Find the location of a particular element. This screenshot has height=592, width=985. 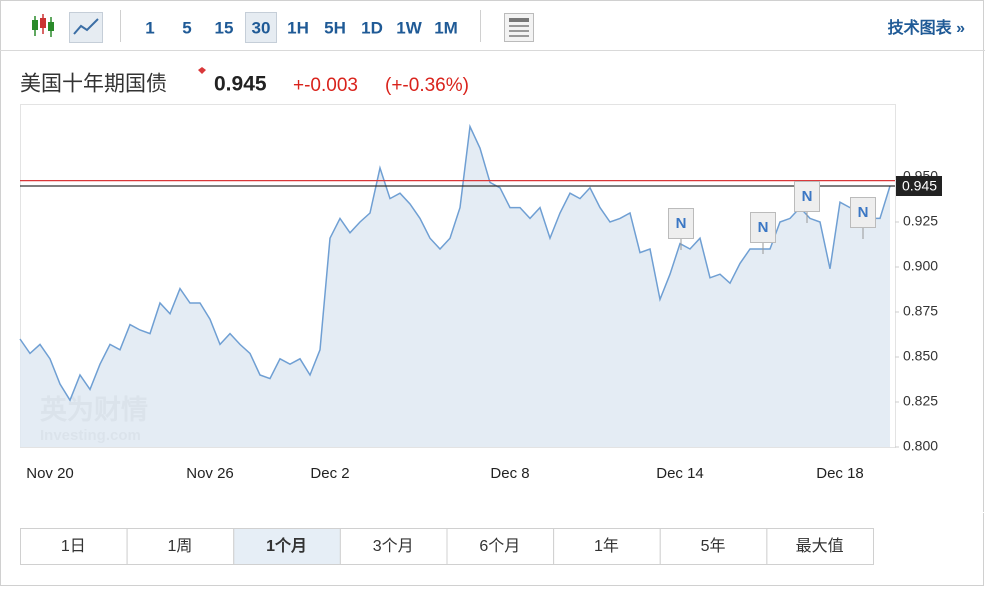

range-tab-label: 1个月 is located at coordinates (286, 545).